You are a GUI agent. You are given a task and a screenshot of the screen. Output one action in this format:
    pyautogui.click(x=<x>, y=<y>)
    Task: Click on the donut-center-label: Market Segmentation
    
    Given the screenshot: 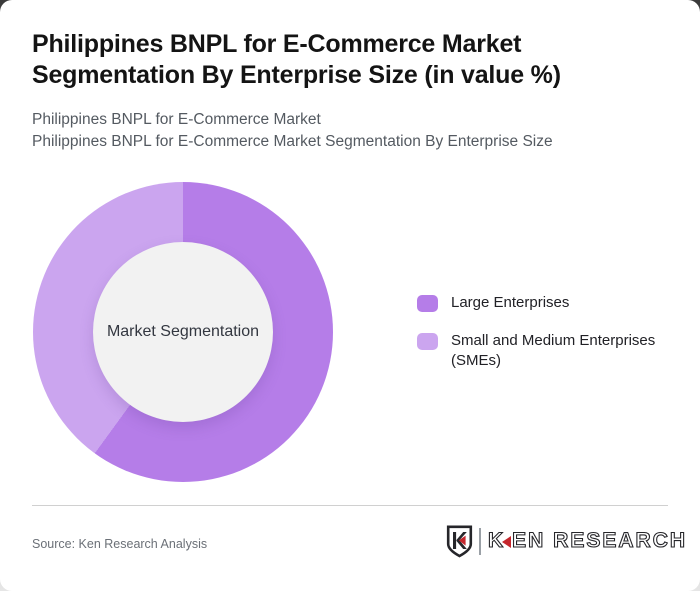 What is the action you would take?
    pyautogui.click(x=183, y=331)
    